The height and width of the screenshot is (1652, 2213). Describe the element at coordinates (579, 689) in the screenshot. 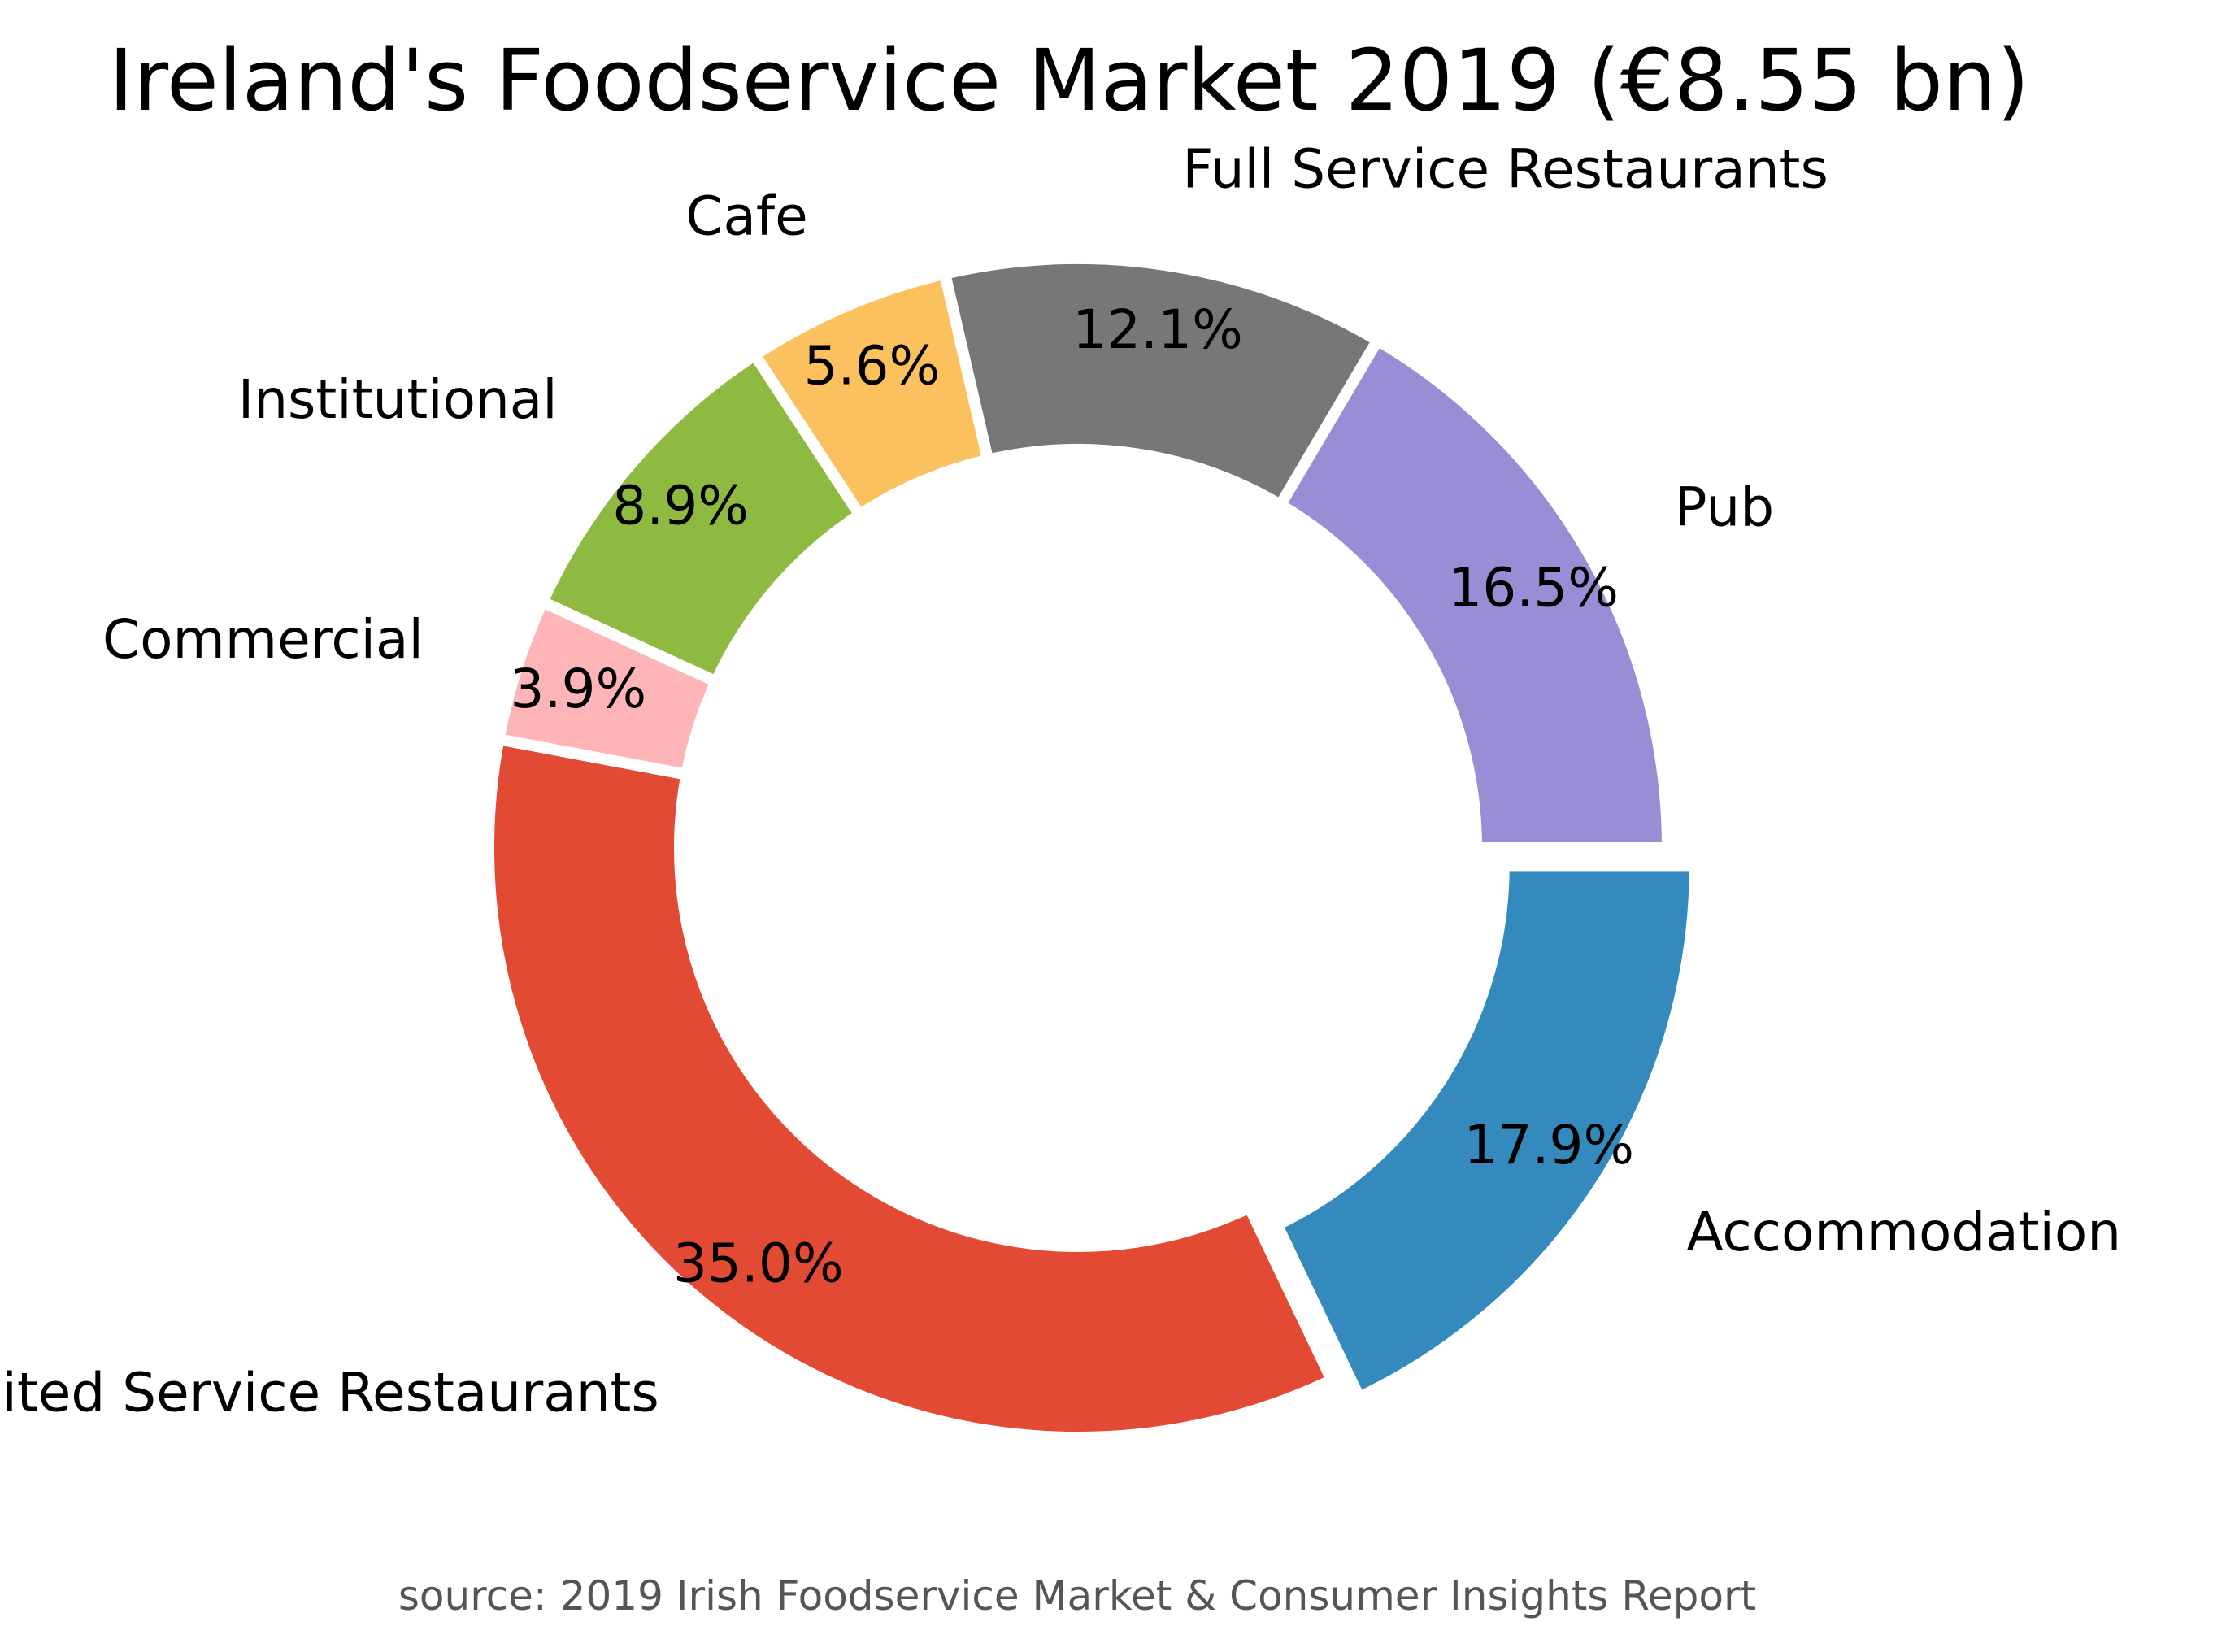

I see `pct-label-commercial: 3.9%` at that location.